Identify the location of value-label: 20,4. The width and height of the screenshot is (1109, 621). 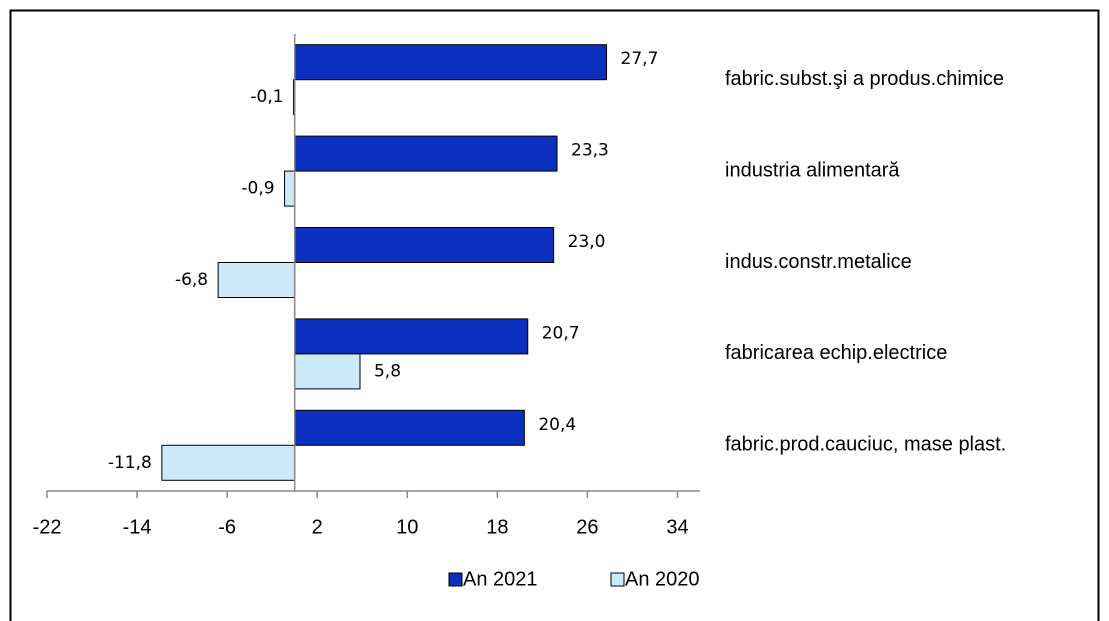
(557, 425).